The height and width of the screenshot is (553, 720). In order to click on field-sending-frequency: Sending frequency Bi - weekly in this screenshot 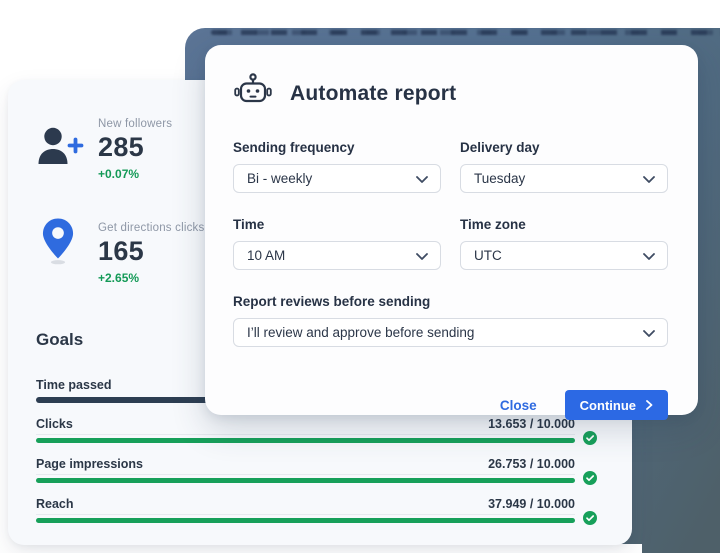, I will do `click(337, 166)`.